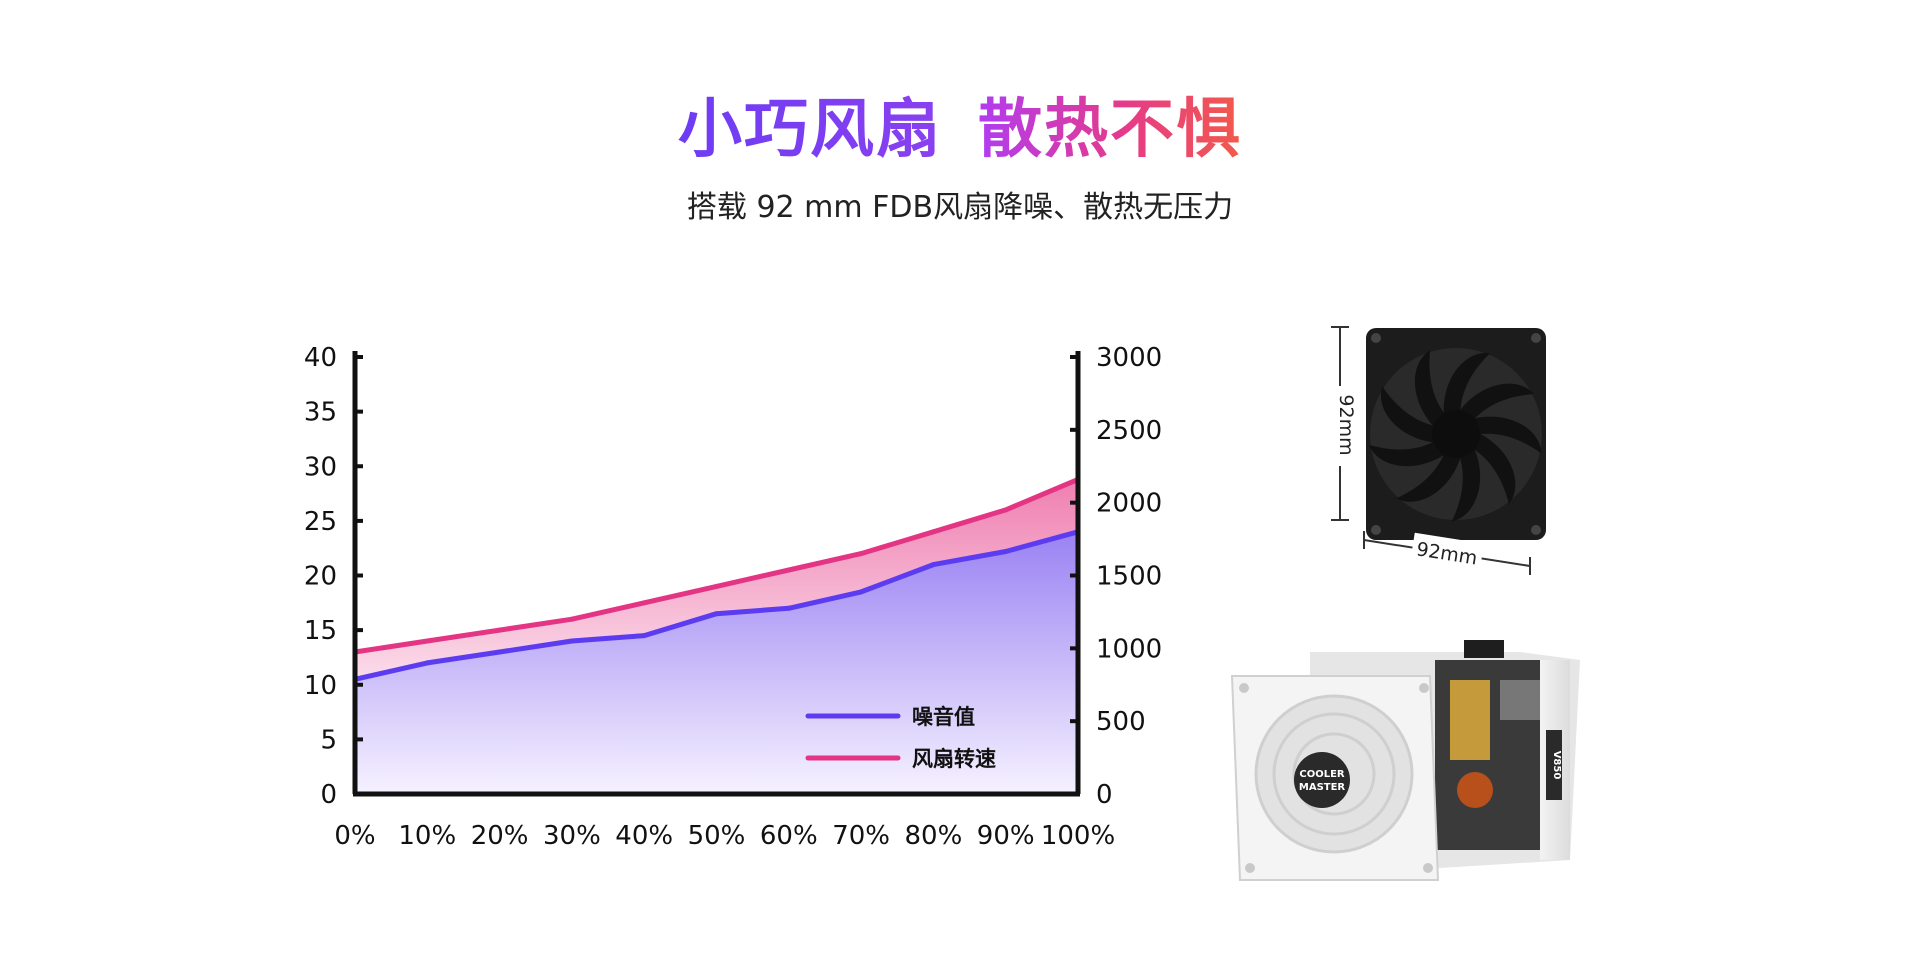 This screenshot has height=968, width=1920. I want to click on x-tick-label: 50%, so click(717, 836).